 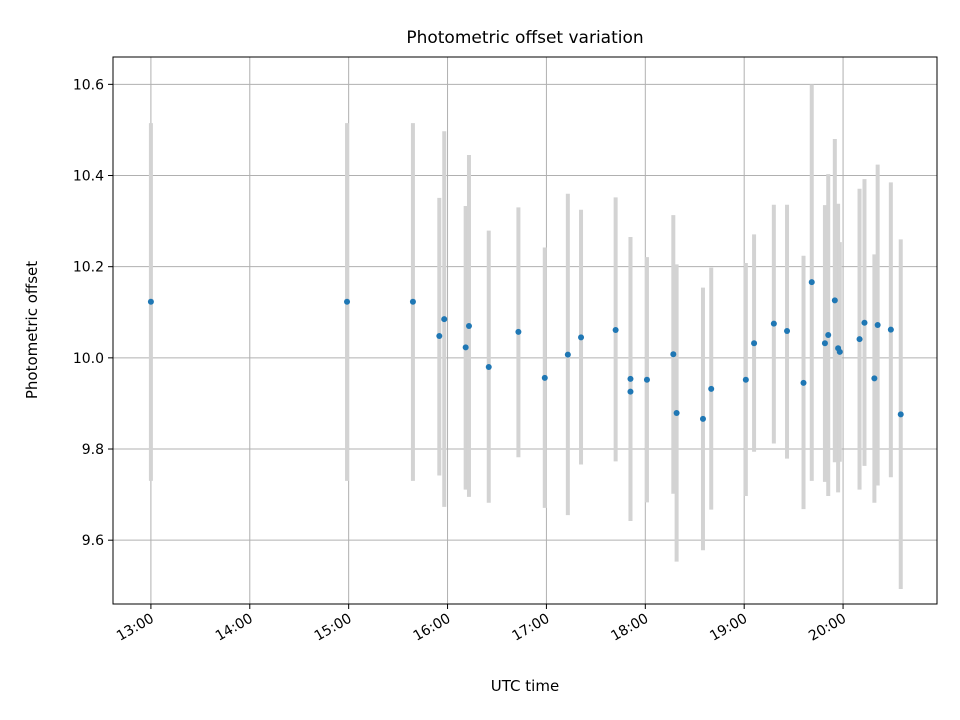 I want to click on y-tick-label: 10.0, so click(x=88, y=359).